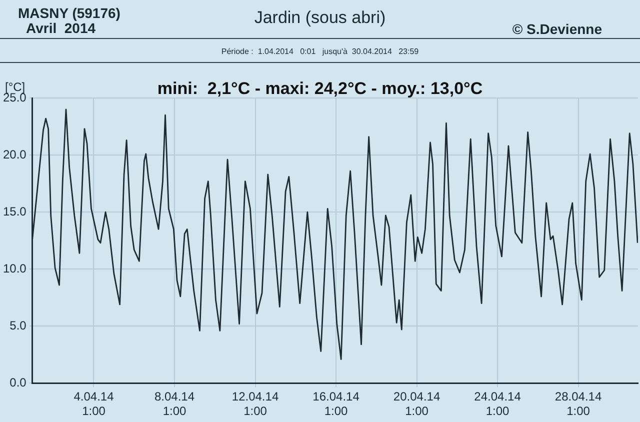 This screenshot has height=422, width=640. Describe the element at coordinates (416, 404) in the screenshot. I see `x-tick-label: 20.04.14 1:00` at that location.